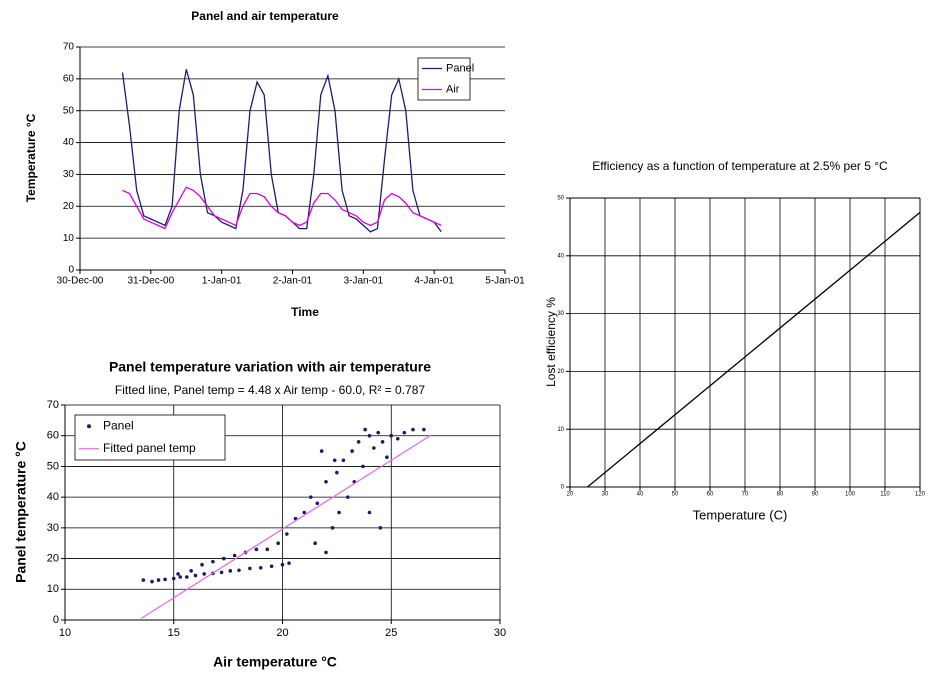 Image resolution: width=930 pixels, height=679 pixels. Describe the element at coordinates (850, 495) in the screenshot. I see `x-tick-label: 100` at that location.